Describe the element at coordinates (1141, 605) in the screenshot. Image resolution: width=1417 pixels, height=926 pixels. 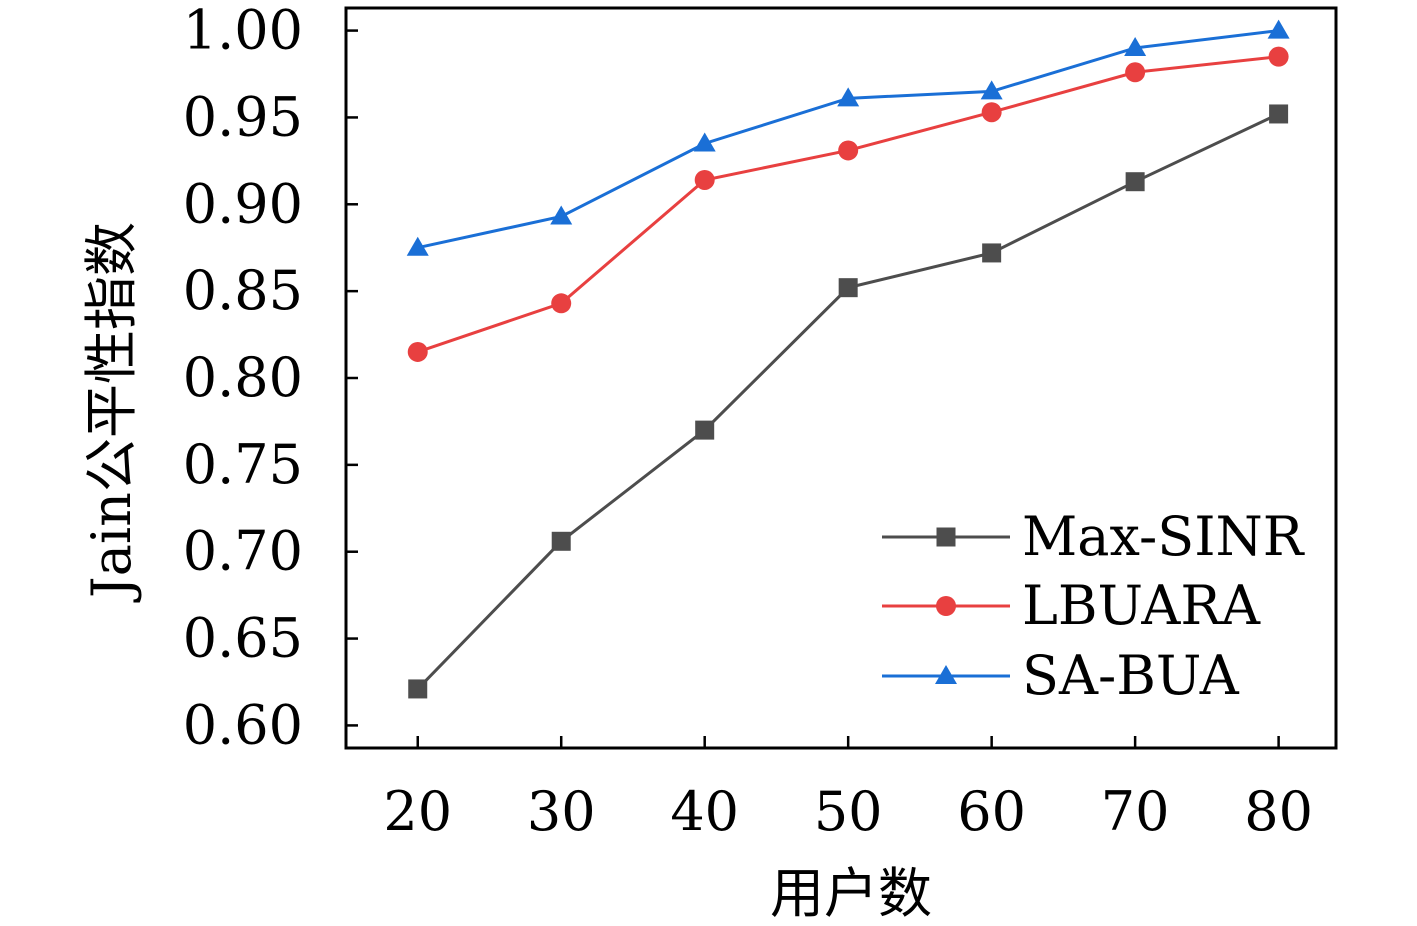
I see `legend-label: LBUARA` at that location.